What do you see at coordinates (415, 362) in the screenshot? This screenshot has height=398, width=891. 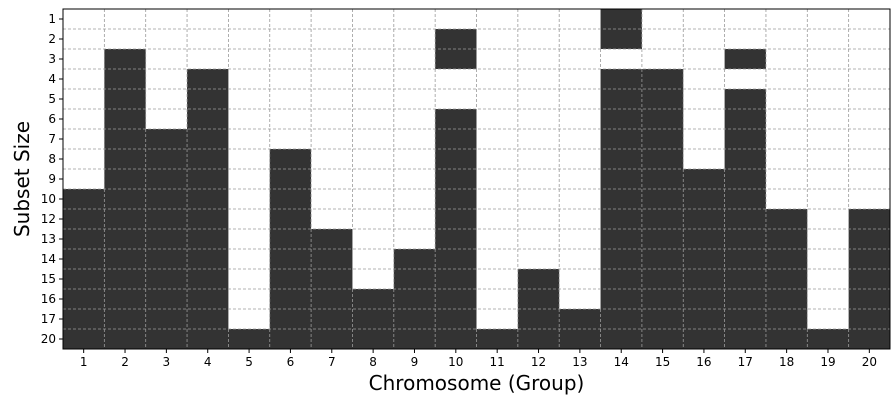 I see `x-tick-label: 9` at bounding box center [415, 362].